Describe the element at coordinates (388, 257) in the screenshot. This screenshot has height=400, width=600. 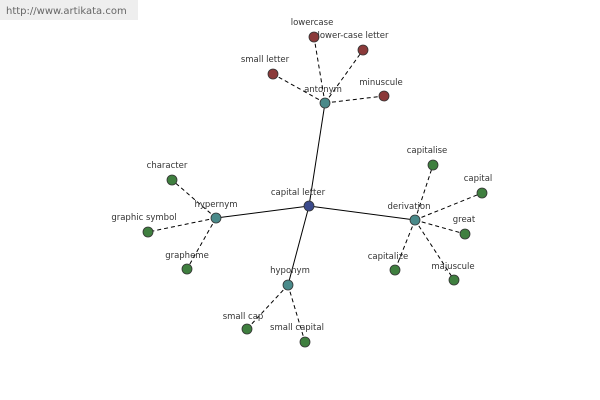
I see `node-label: capitalize` at that location.